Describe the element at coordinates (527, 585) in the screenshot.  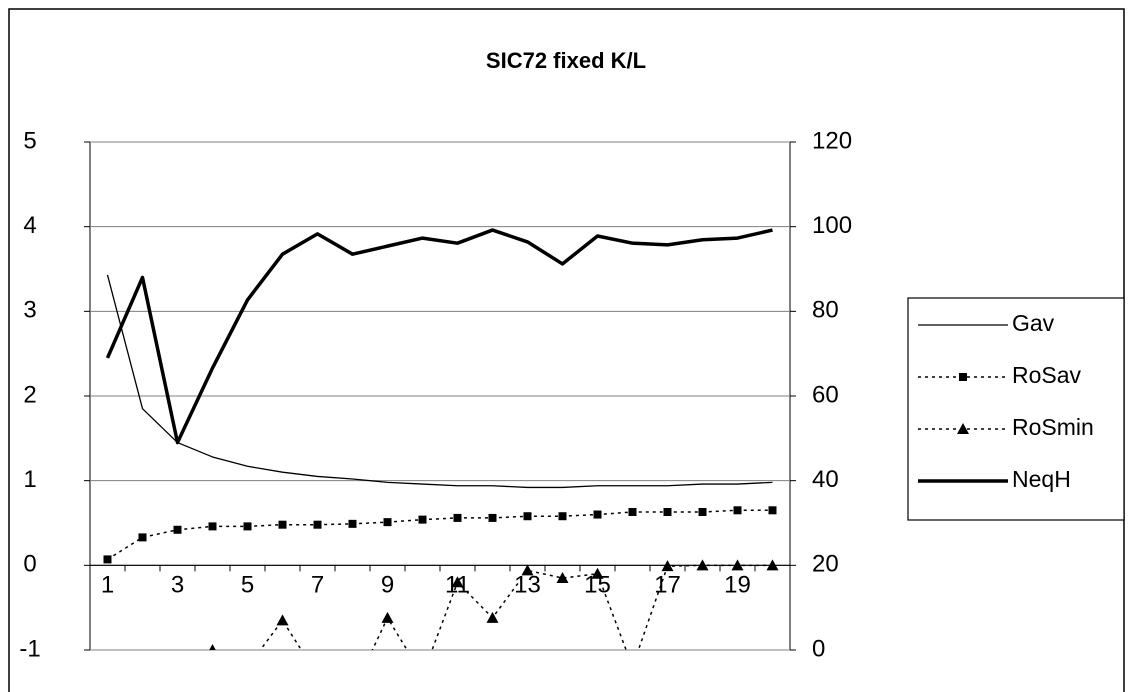
I see `x-tick-label: 13` at that location.